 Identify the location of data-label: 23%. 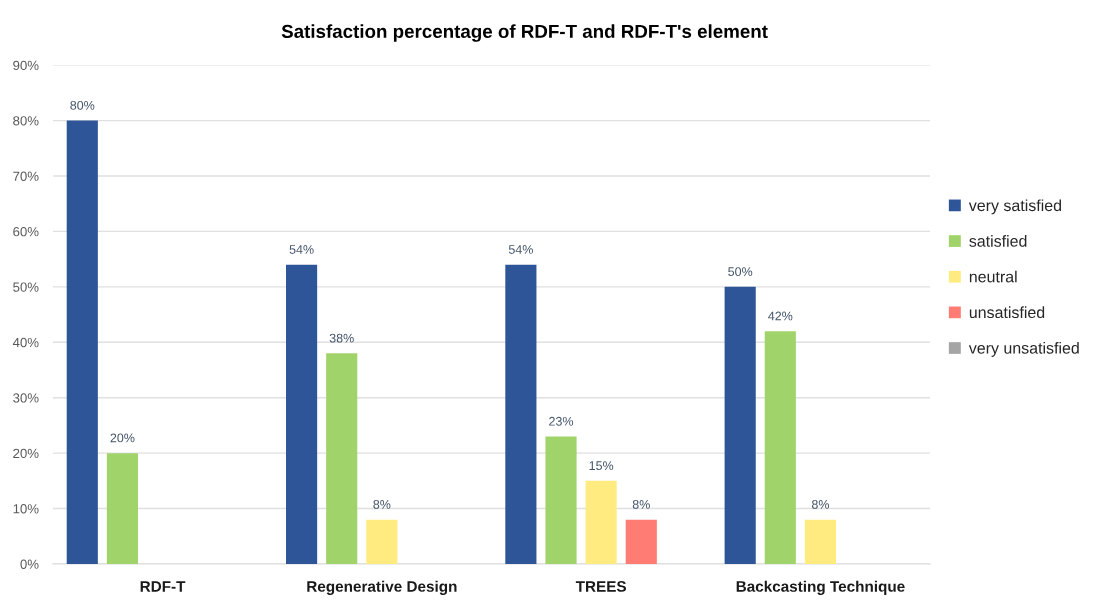
(561, 421).